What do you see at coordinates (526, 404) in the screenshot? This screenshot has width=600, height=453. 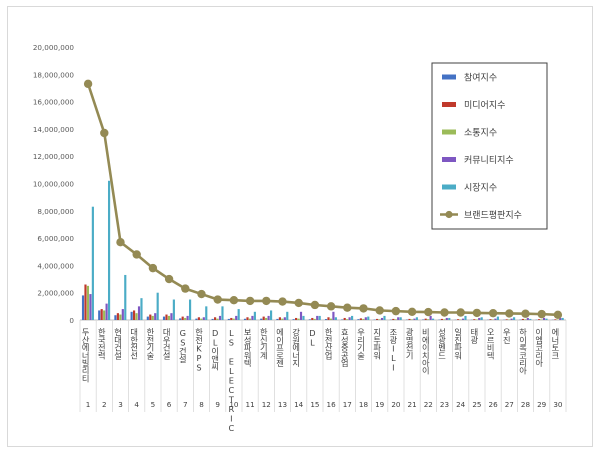 I see `x-rank-label: 28` at bounding box center [526, 404].